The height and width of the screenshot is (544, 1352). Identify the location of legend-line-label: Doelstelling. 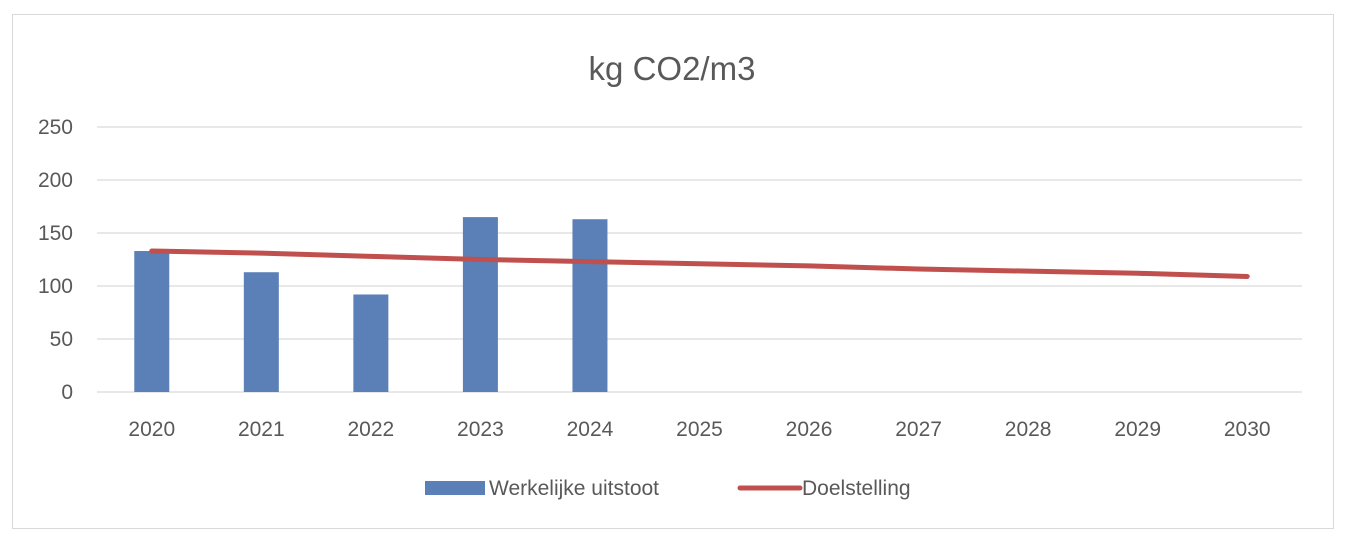
(856, 488).